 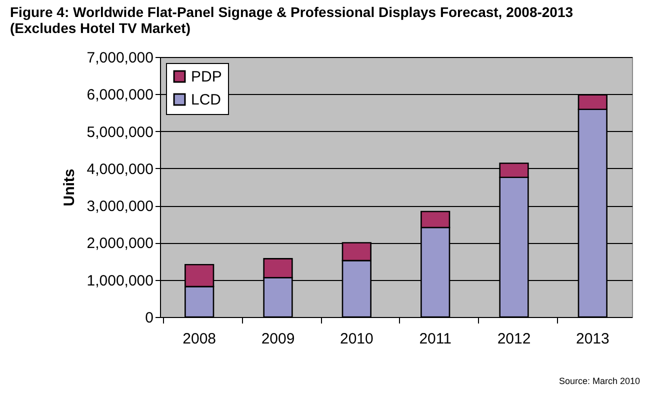 I want to click on legend-label: PDP, so click(x=206, y=77).